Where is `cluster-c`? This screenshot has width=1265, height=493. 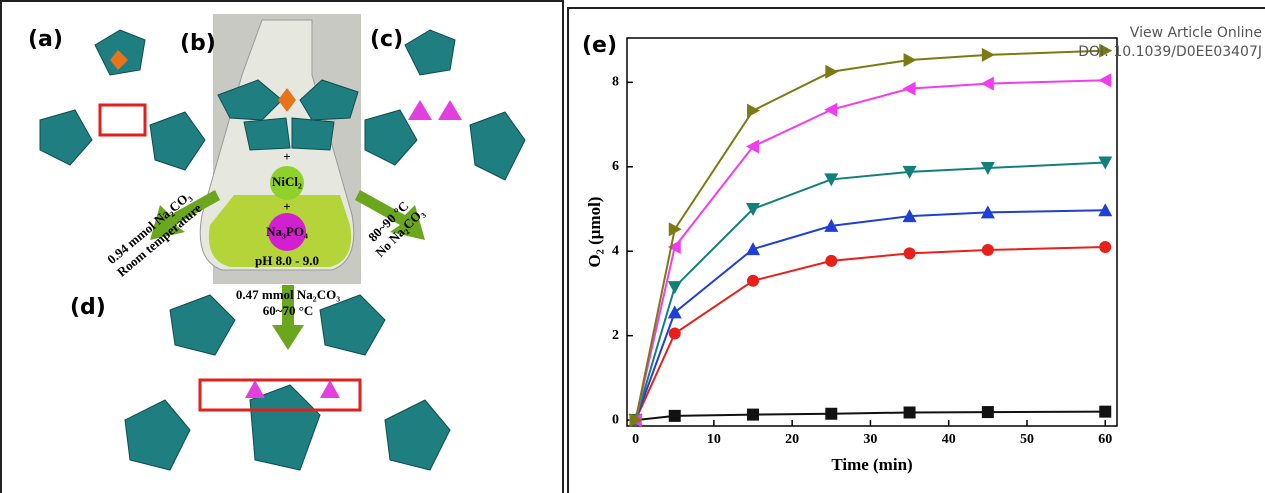 cluster-c is located at coordinates (445, 105).